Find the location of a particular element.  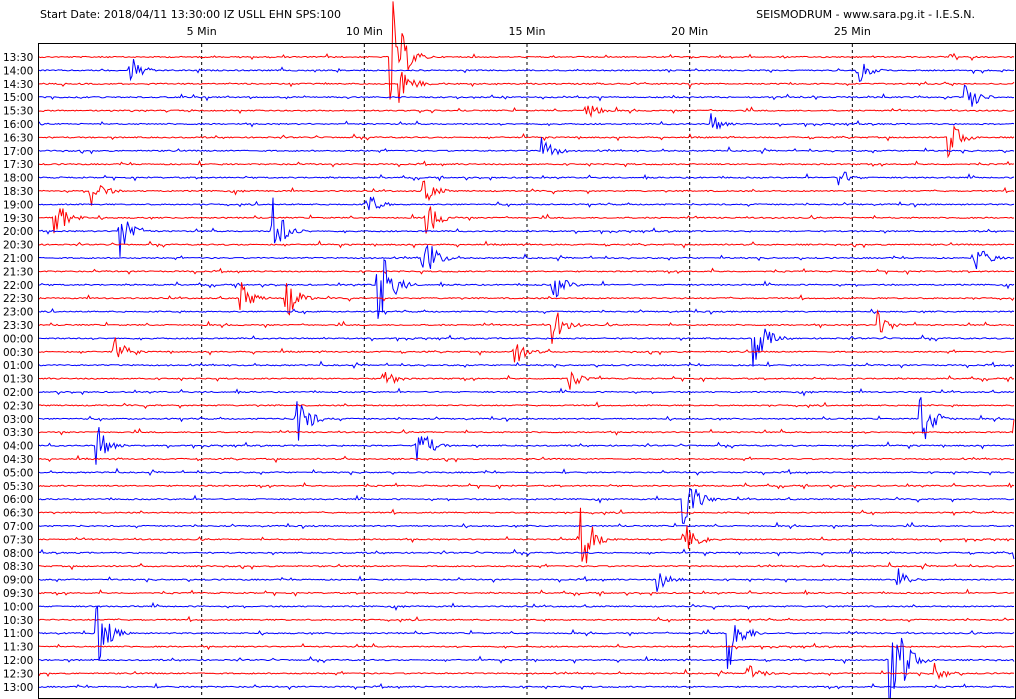

row-label-37: 08:00 is located at coordinates (18, 554).